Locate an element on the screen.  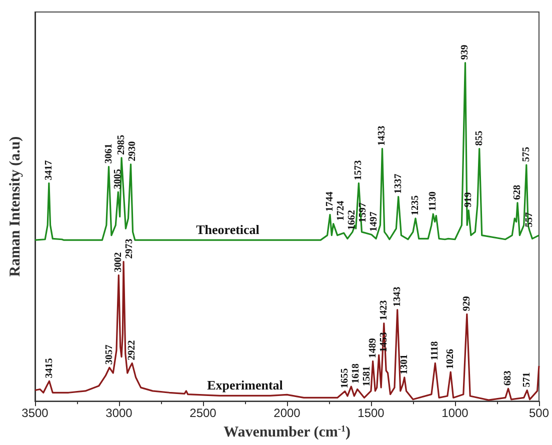
x-tick-label: 1500 is located at coordinates (371, 413).